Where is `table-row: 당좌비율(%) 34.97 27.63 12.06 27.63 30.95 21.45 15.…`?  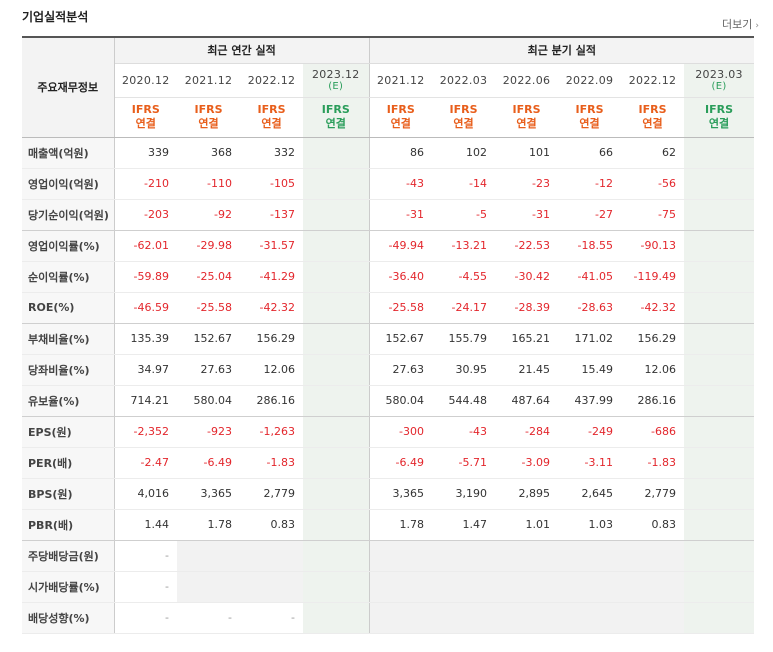 table-row: 당좌비율(%) 34.97 27.63 12.06 27.63 30.95 21.45 15.… is located at coordinates (388, 370).